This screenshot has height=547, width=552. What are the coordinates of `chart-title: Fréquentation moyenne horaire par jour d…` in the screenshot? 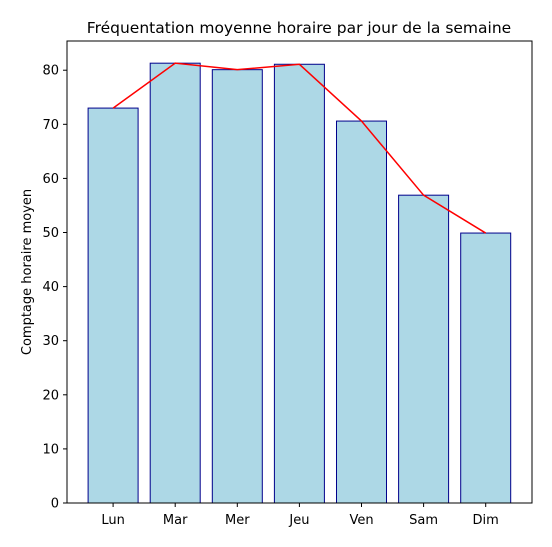 It's located at (299, 28).